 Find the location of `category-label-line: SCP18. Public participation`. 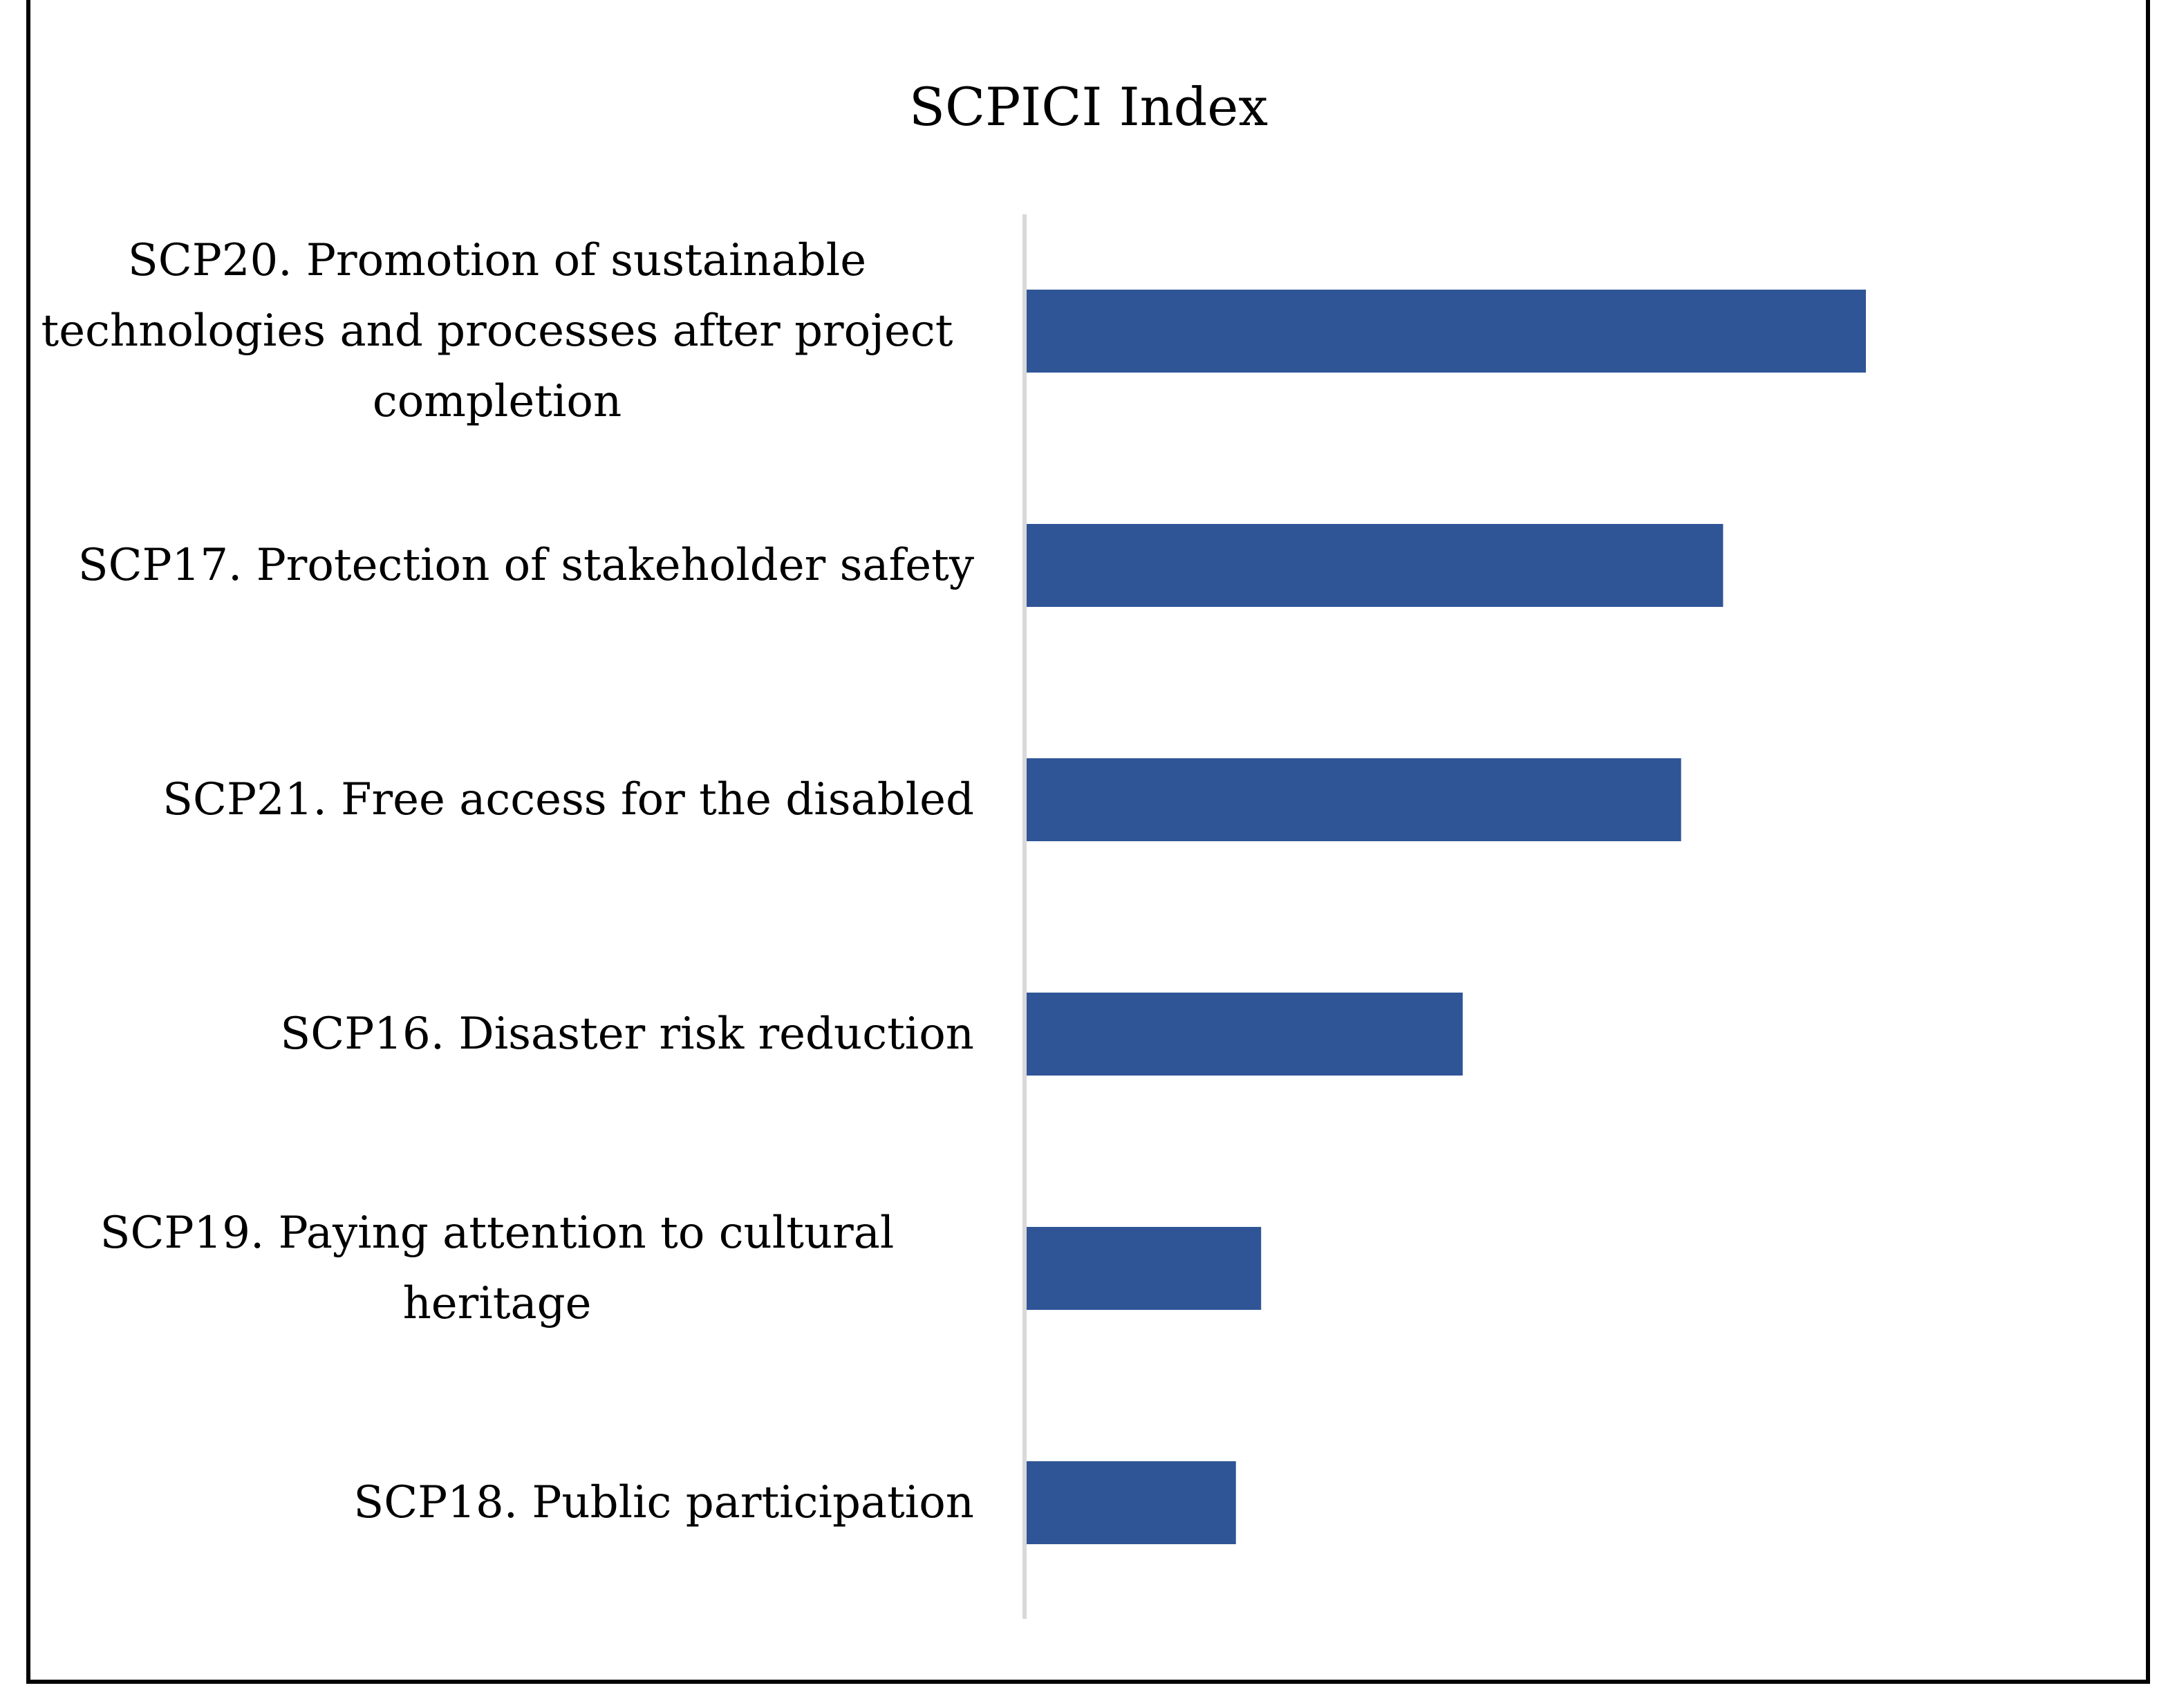

category-label-line: SCP18. Public participation is located at coordinates (663, 1502).